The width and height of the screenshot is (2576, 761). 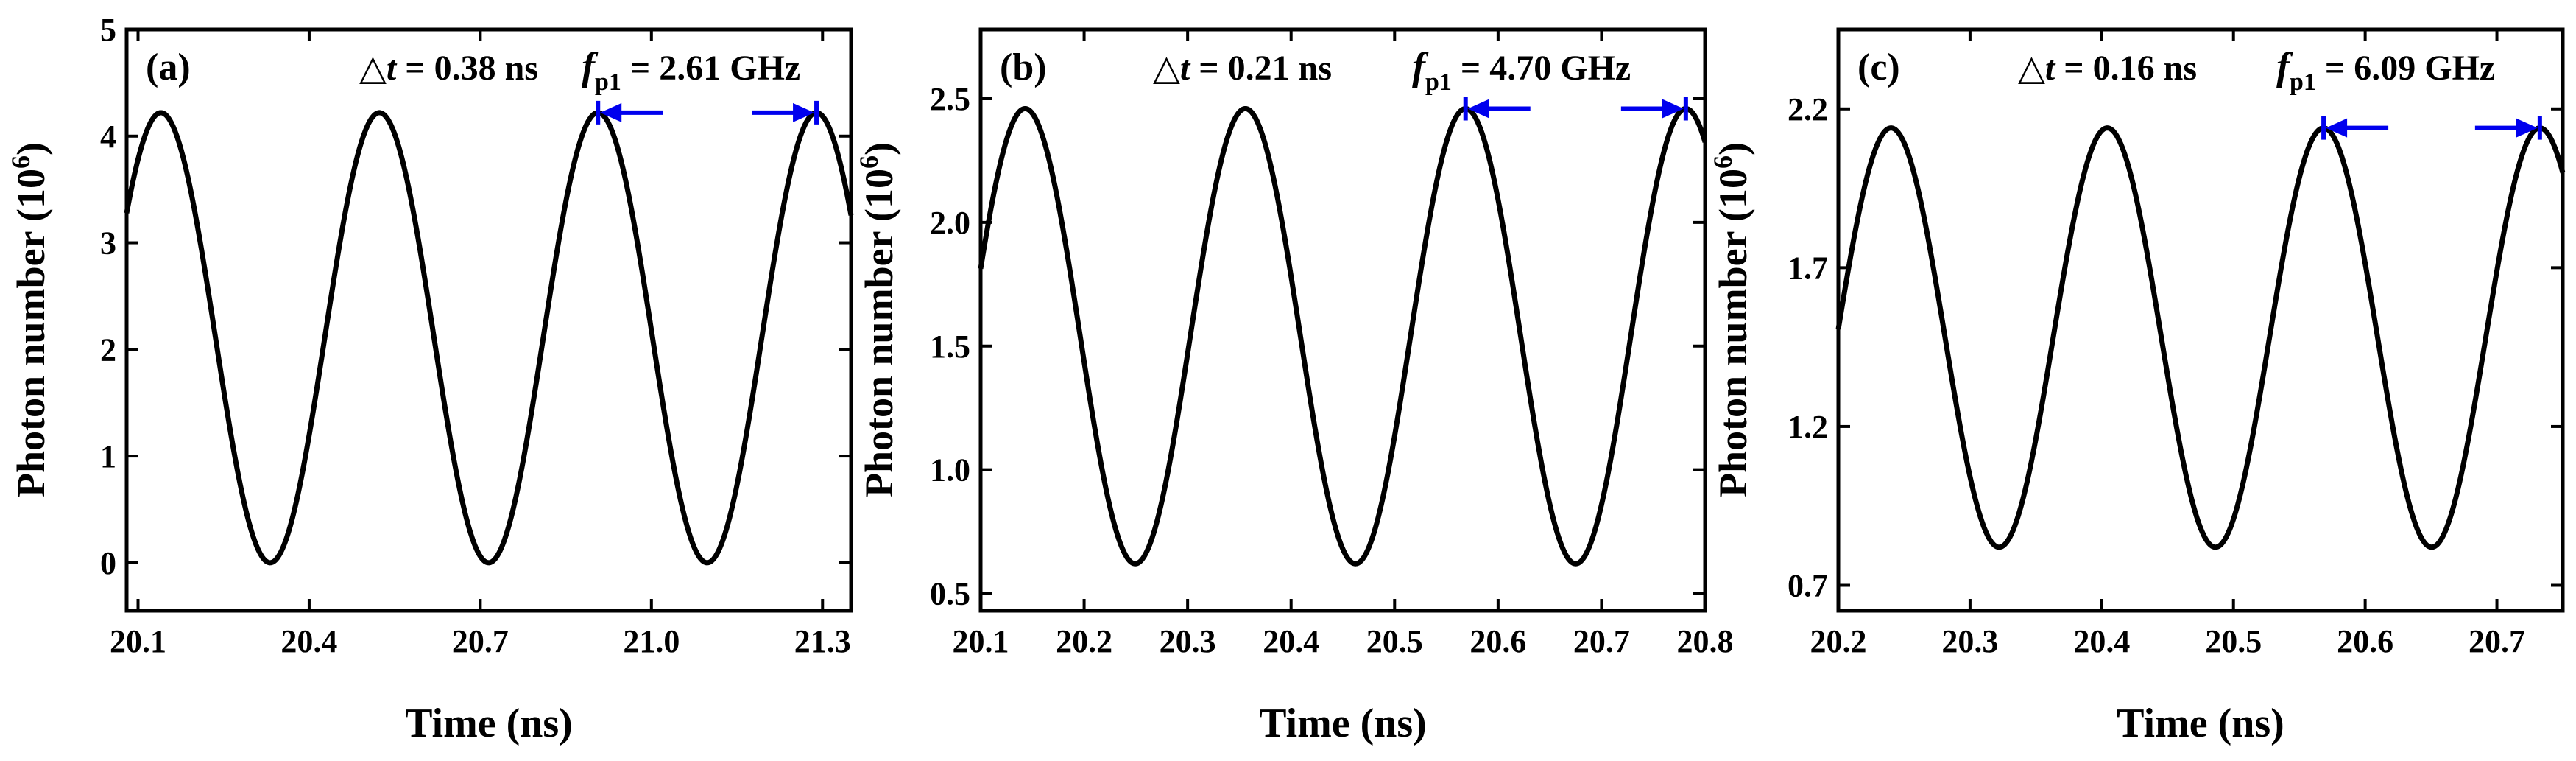 I want to click on frequency-annotation: fp1 = 4.70 GHz, so click(x=1521, y=70).